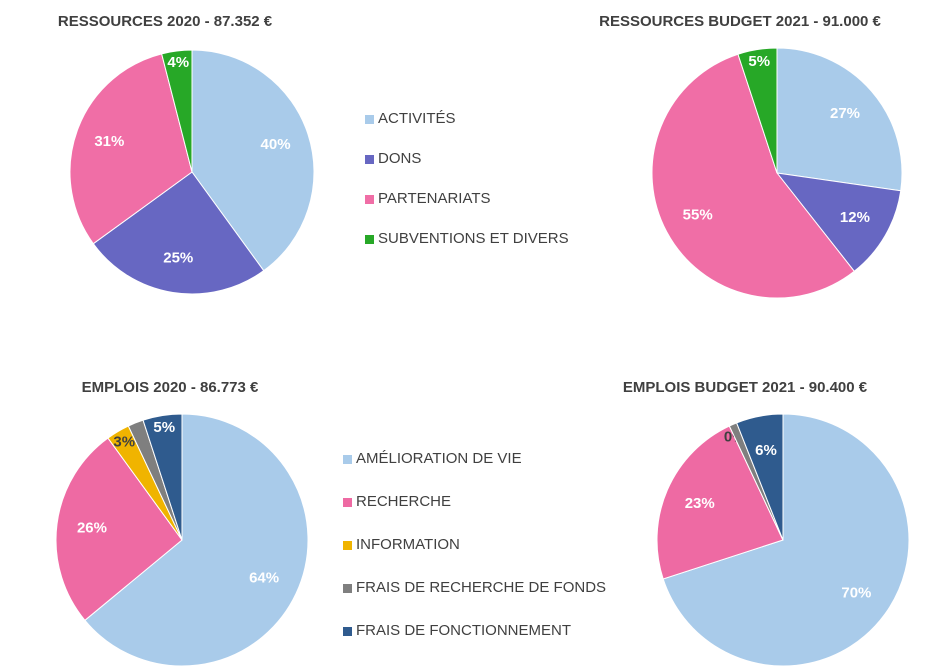 The height and width of the screenshot is (666, 947). Describe the element at coordinates (856, 592) in the screenshot. I see `data-label: 70%` at that location.